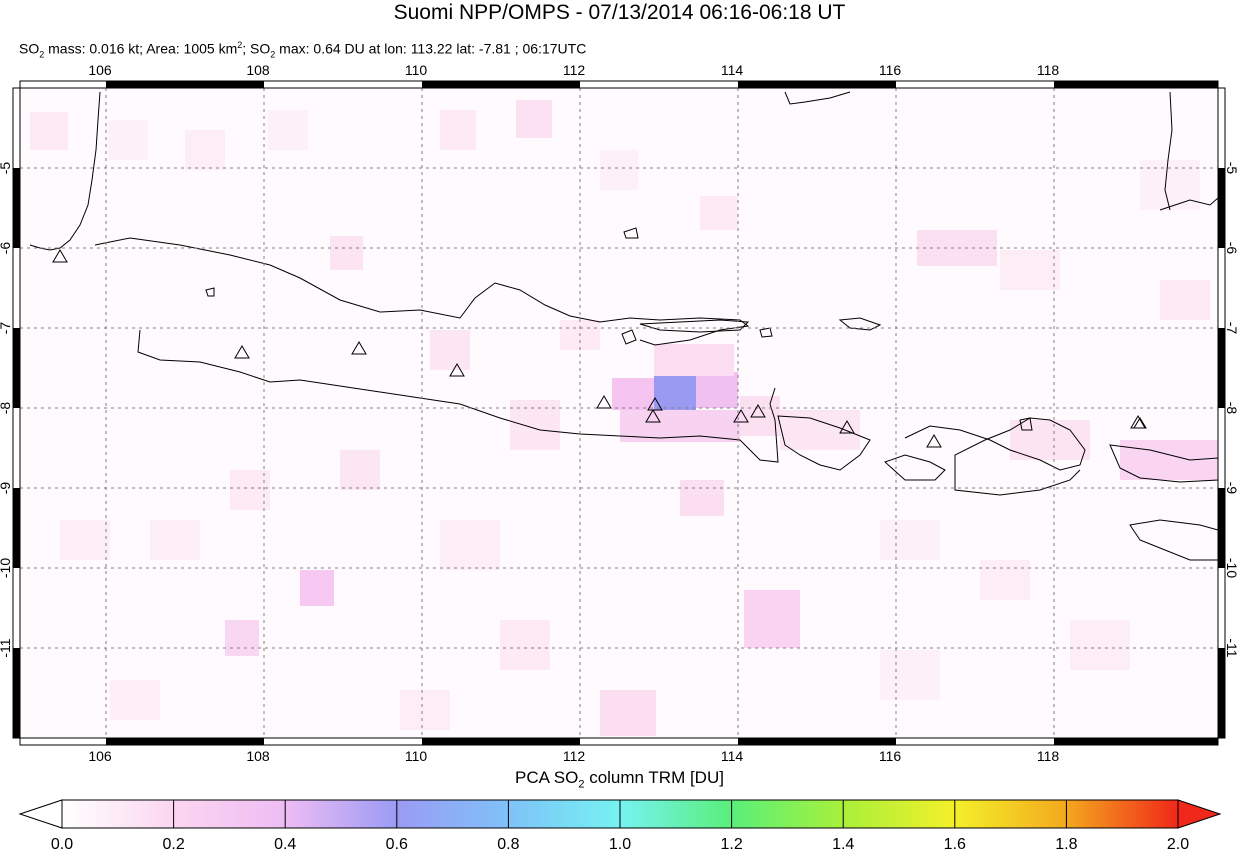  What do you see at coordinates (574, 756) in the screenshot?
I see `lon-tick-bottom: 112` at bounding box center [574, 756].